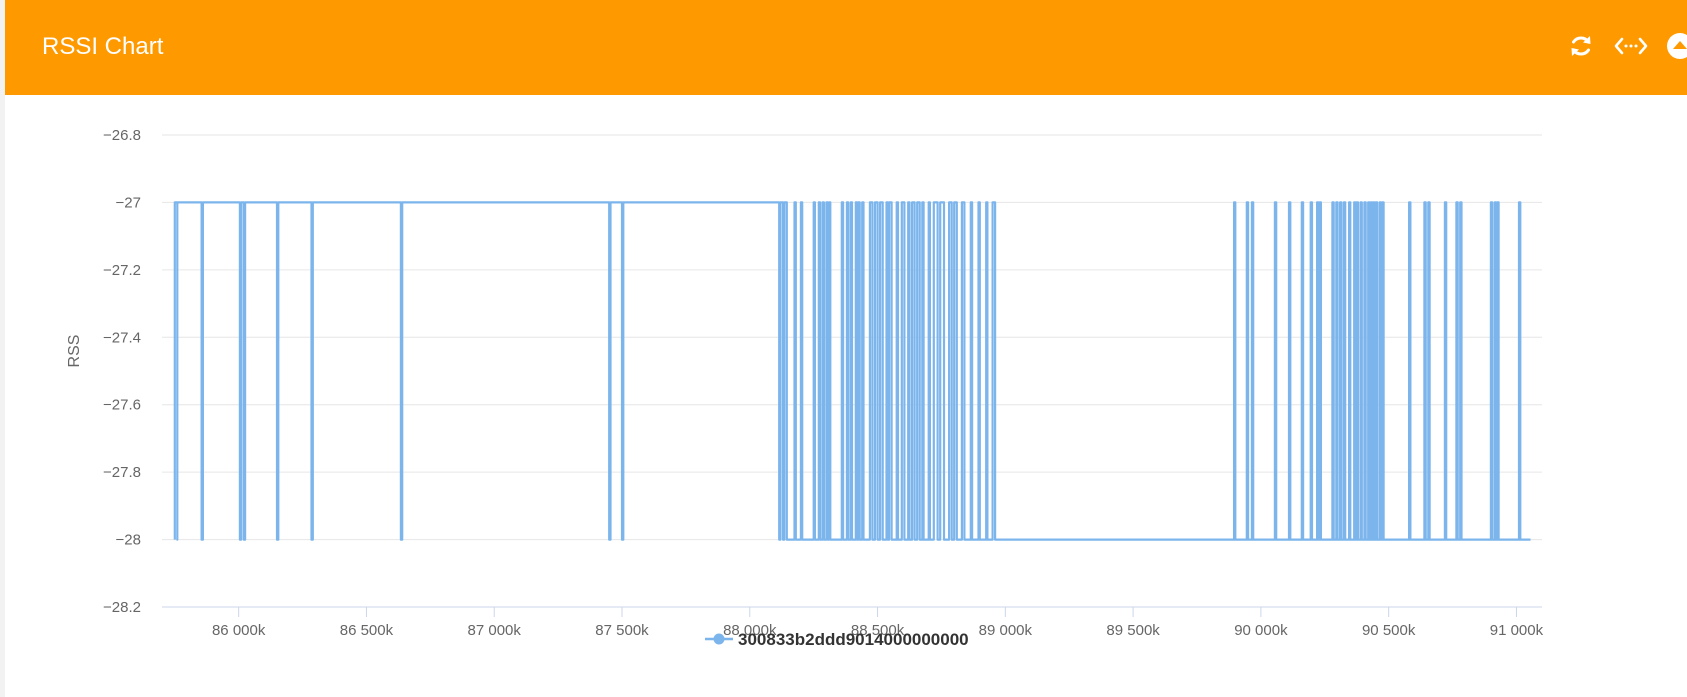 Image resolution: width=1687 pixels, height=697 pixels. I want to click on x-tick-label: 89 500k, so click(1133, 630).